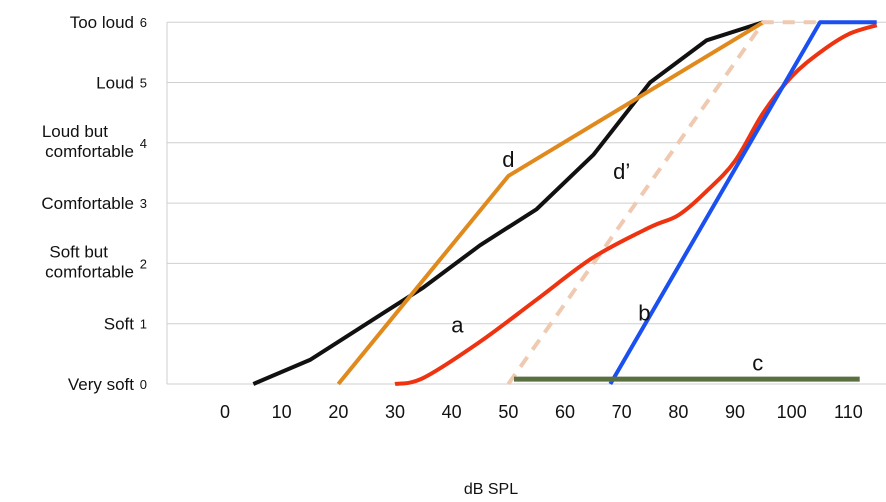 The image size is (886, 502). What do you see at coordinates (678, 412) in the screenshot?
I see `x-tick-label: 80` at bounding box center [678, 412].